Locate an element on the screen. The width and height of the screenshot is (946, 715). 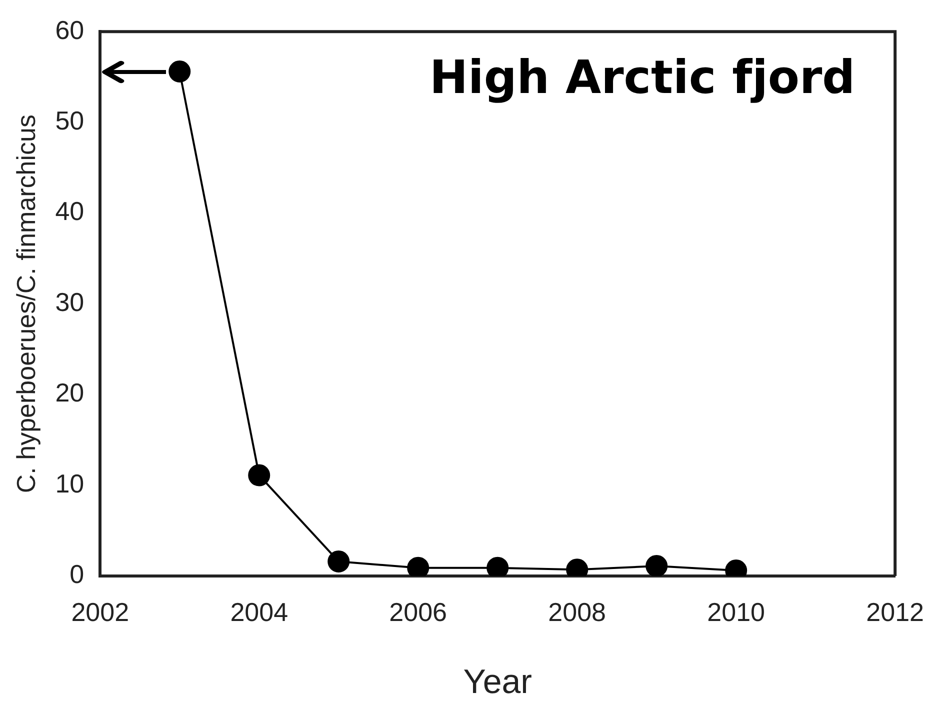
x-tick-label: 2006 is located at coordinates (418, 611).